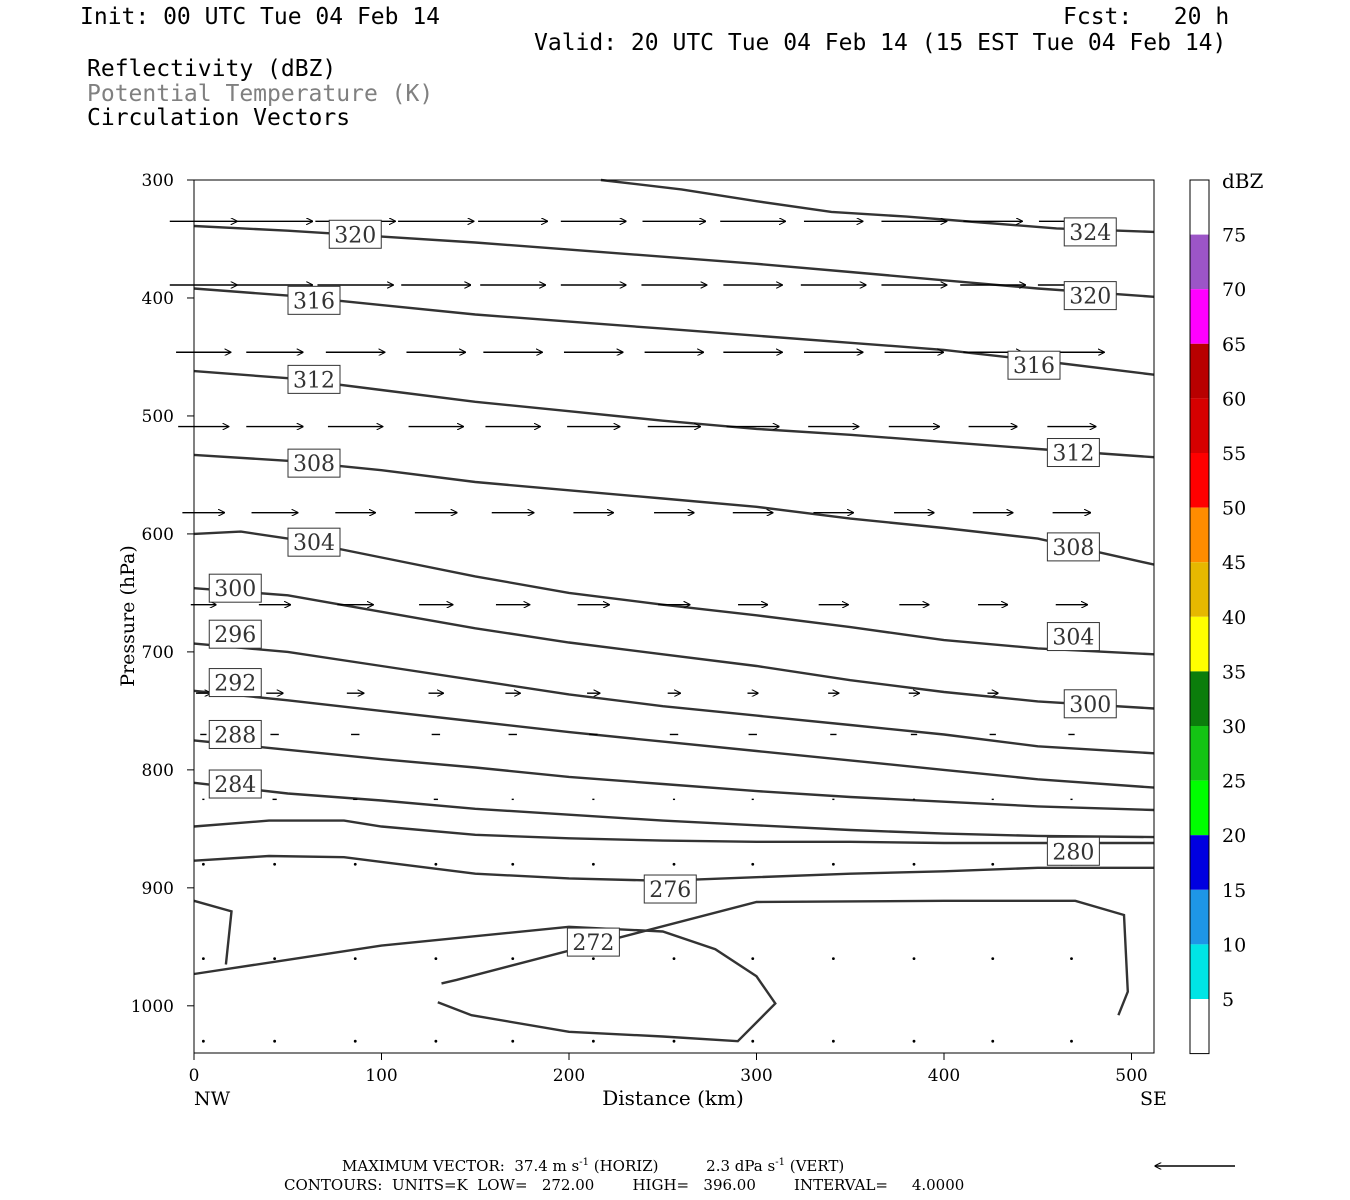 The image size is (1350, 1200). What do you see at coordinates (260, 94) in the screenshot?
I see `field-potential-temperature: Potential Temperature (K)` at bounding box center [260, 94].